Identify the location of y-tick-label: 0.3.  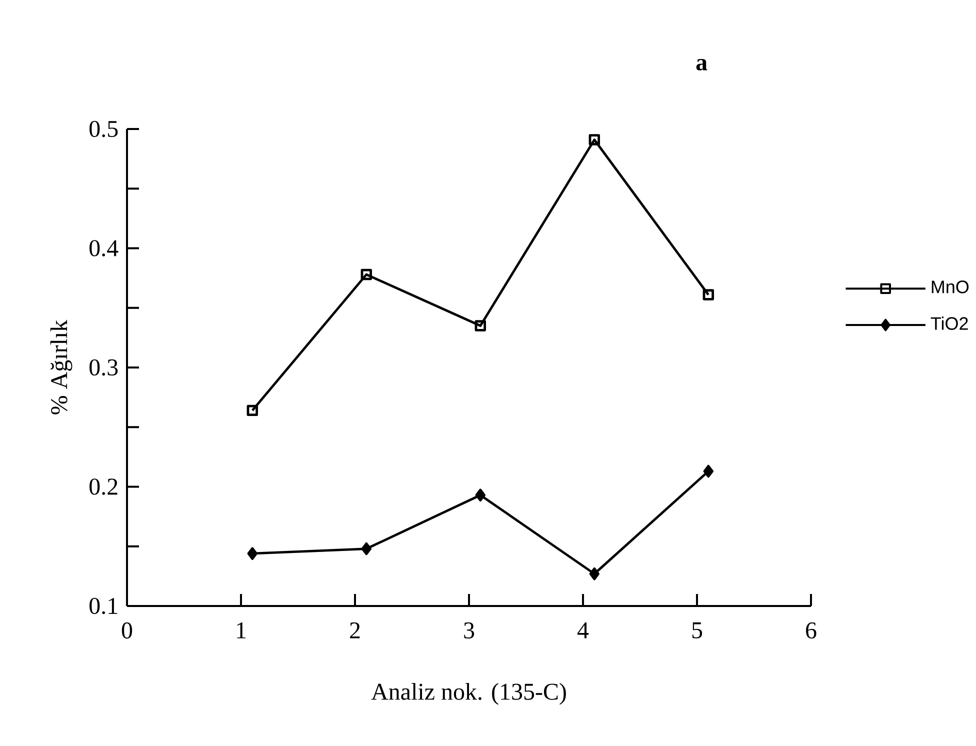
(104, 367).